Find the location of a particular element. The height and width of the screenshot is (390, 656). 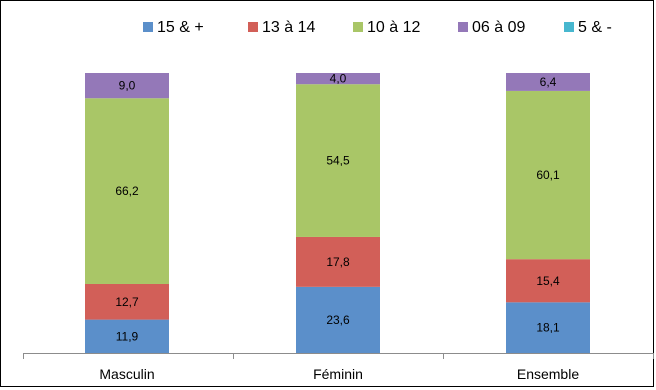

data-label-feminin-13-a-14: 17,8 is located at coordinates (338, 262).